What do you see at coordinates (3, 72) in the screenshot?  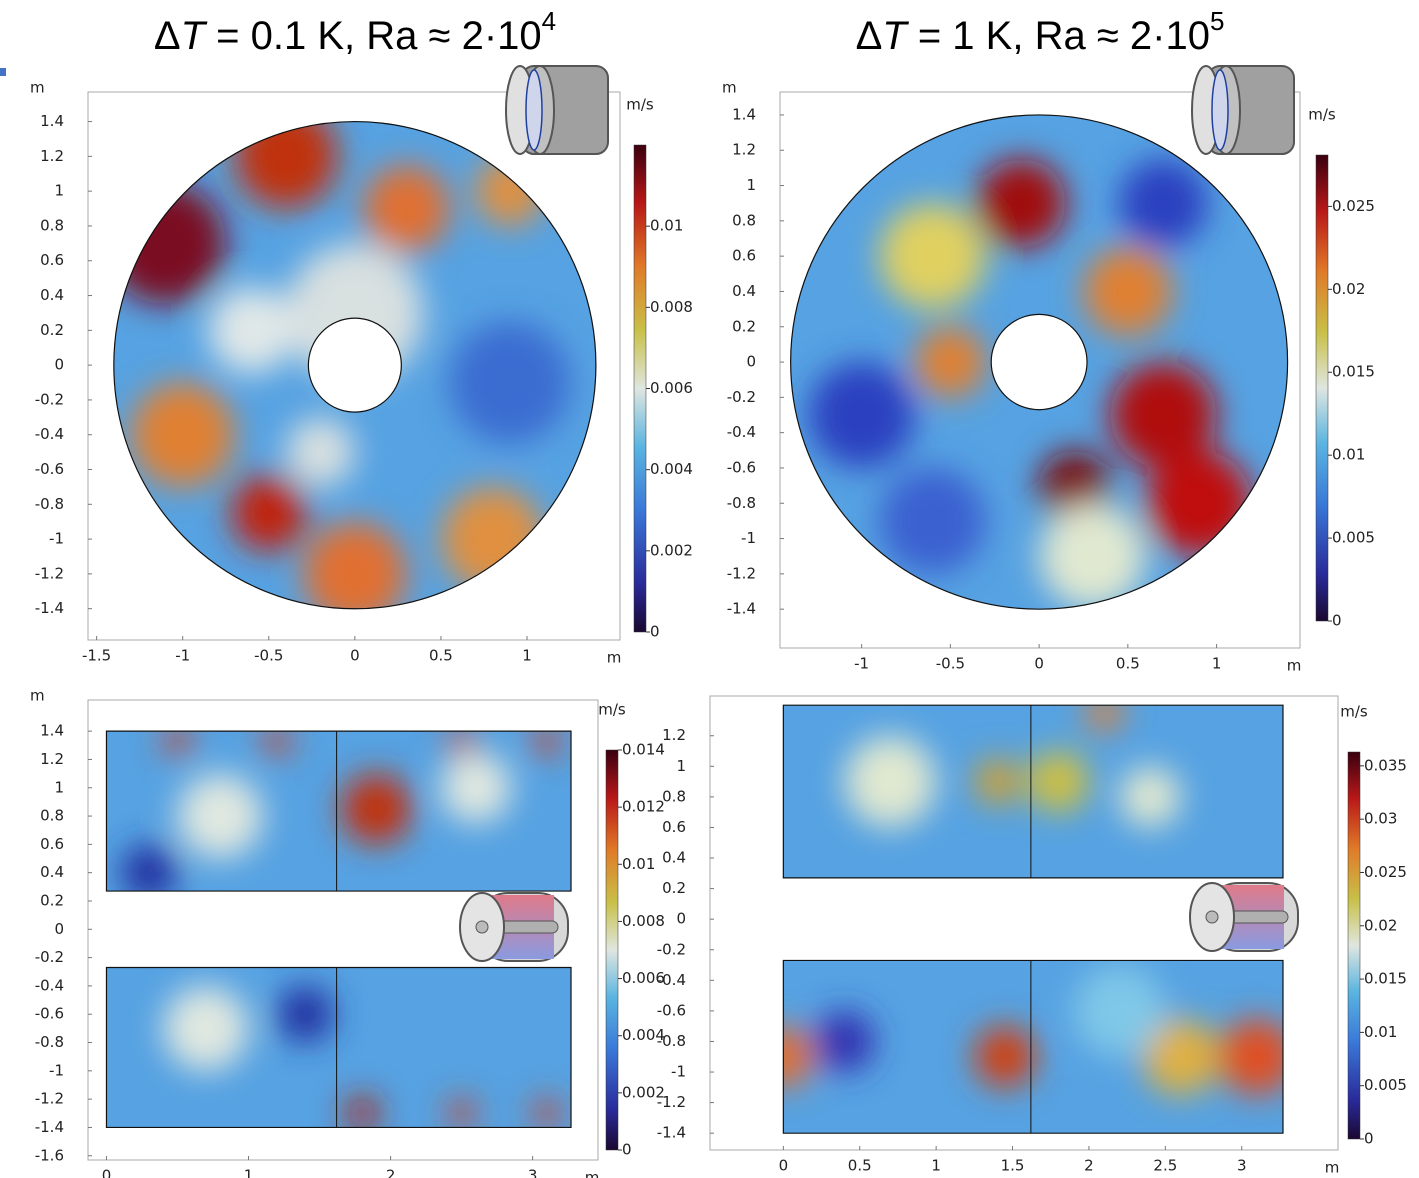 I see `corner-mark` at bounding box center [3, 72].